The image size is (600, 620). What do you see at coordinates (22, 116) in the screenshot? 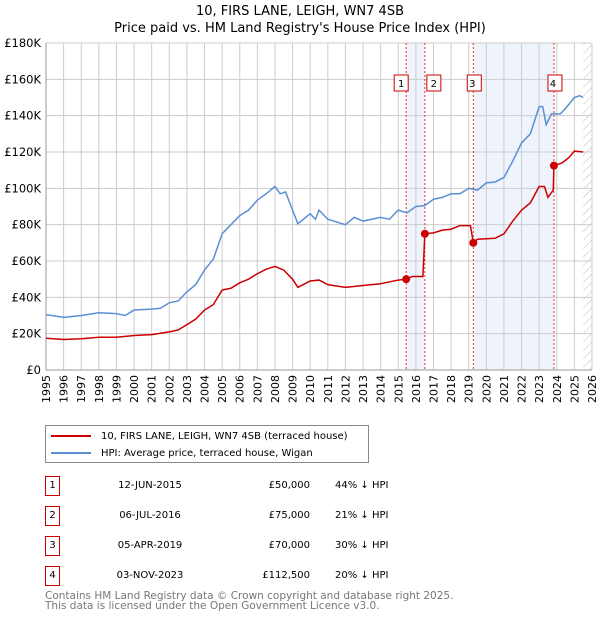
I see `y-tick-label: £140K` at bounding box center [22, 116].